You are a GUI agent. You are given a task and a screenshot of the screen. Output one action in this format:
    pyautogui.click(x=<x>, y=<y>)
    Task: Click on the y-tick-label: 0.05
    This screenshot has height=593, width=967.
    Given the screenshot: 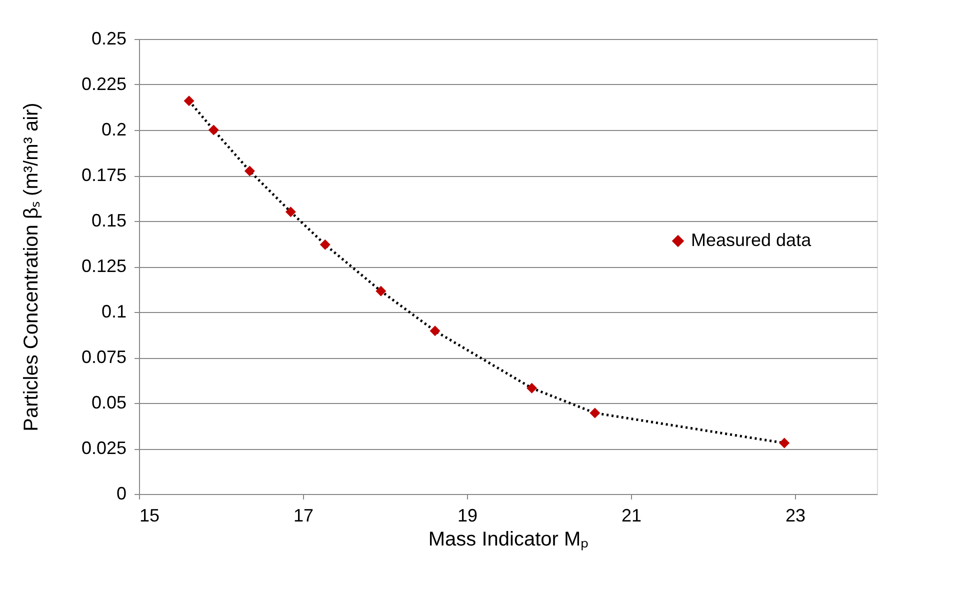 What is the action you would take?
    pyautogui.click(x=108, y=402)
    